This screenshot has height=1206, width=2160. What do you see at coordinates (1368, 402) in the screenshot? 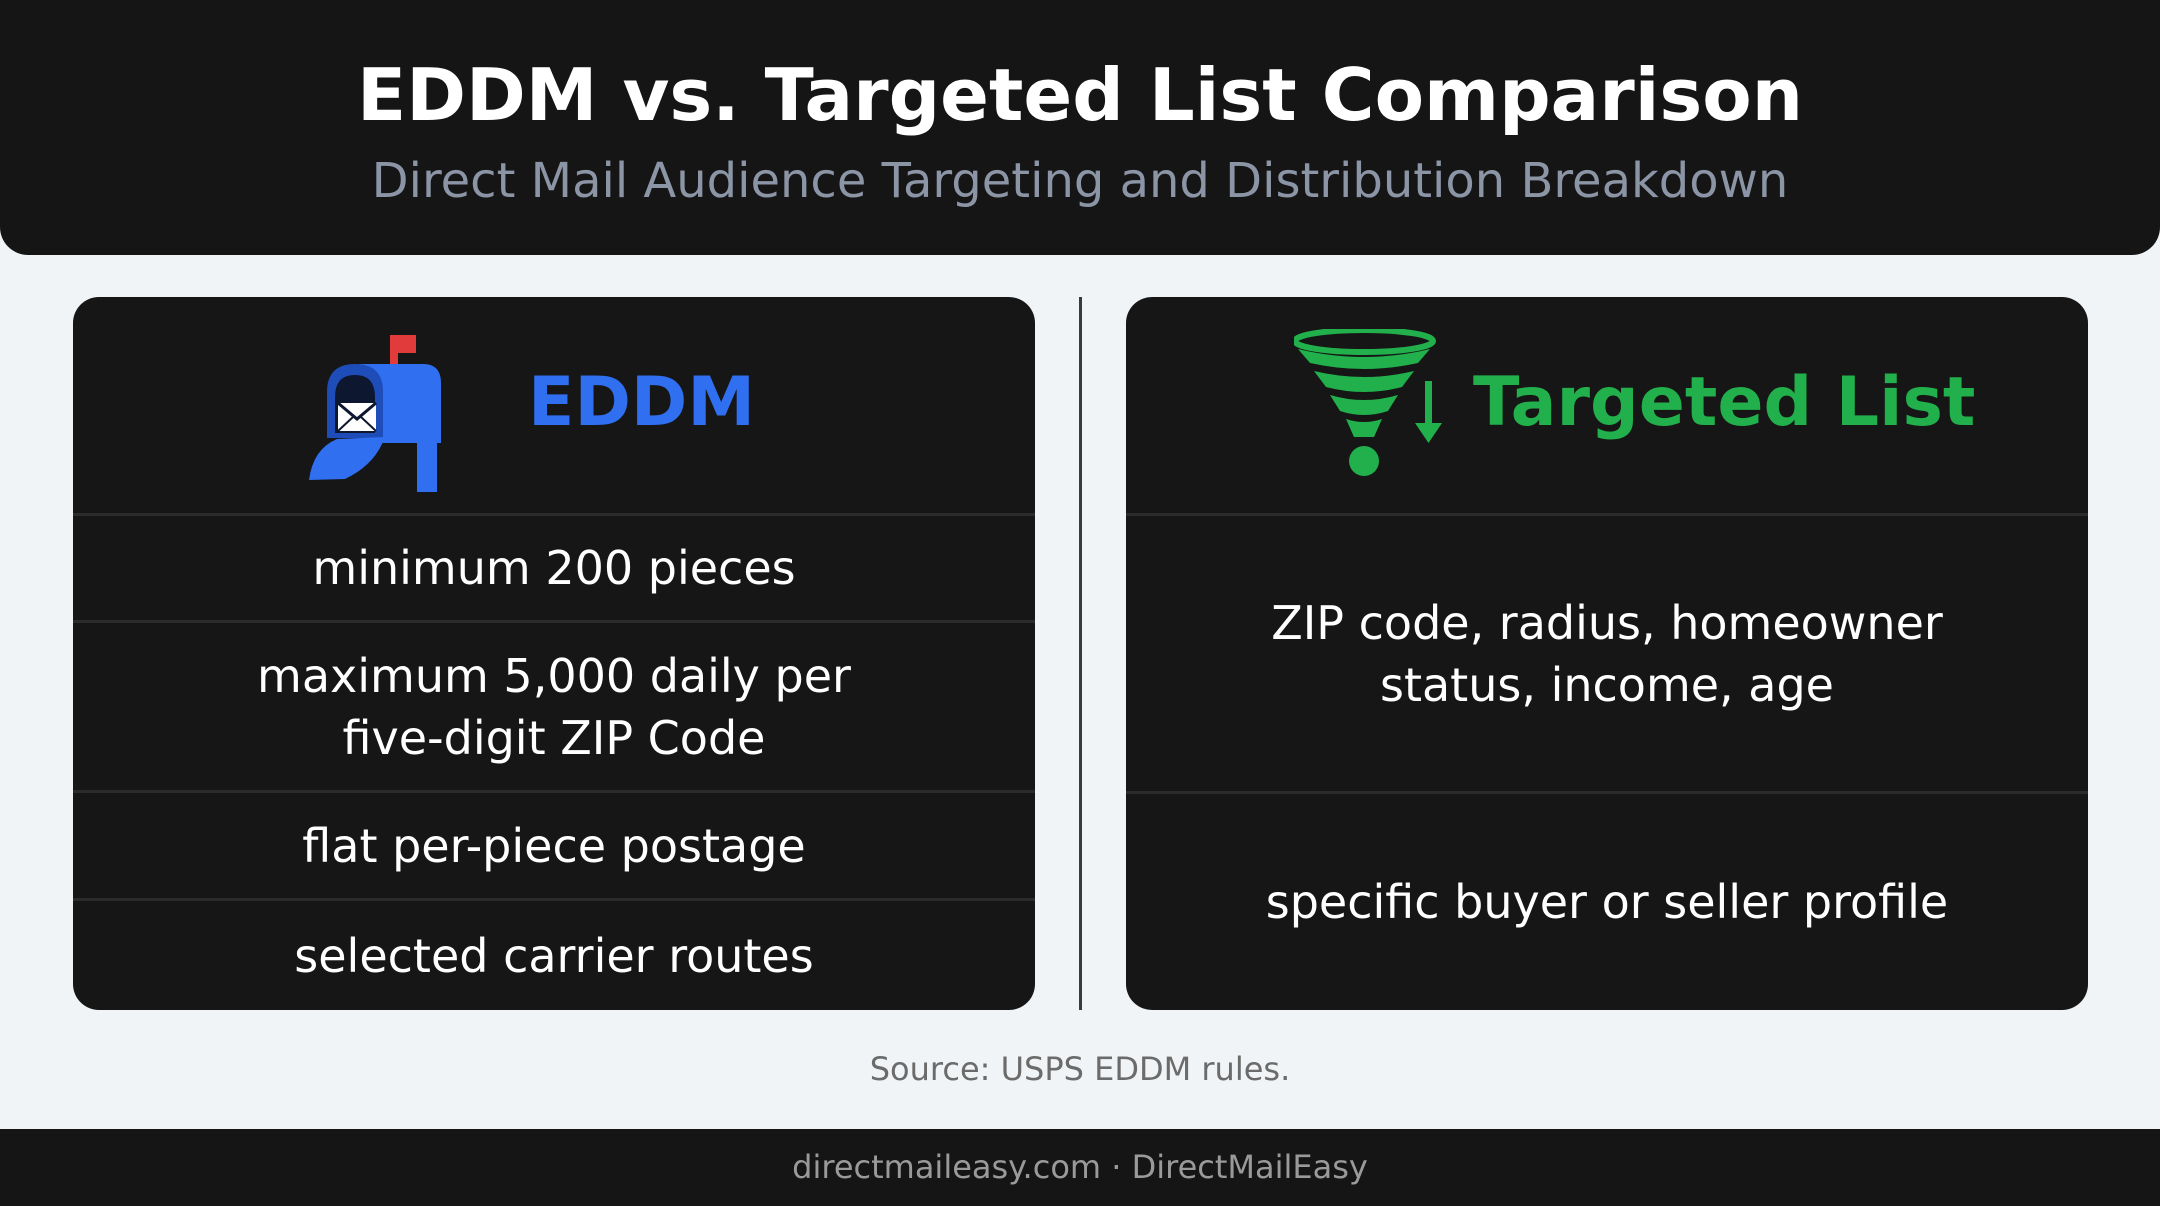
I see `funnel-icon` at bounding box center [1368, 402].